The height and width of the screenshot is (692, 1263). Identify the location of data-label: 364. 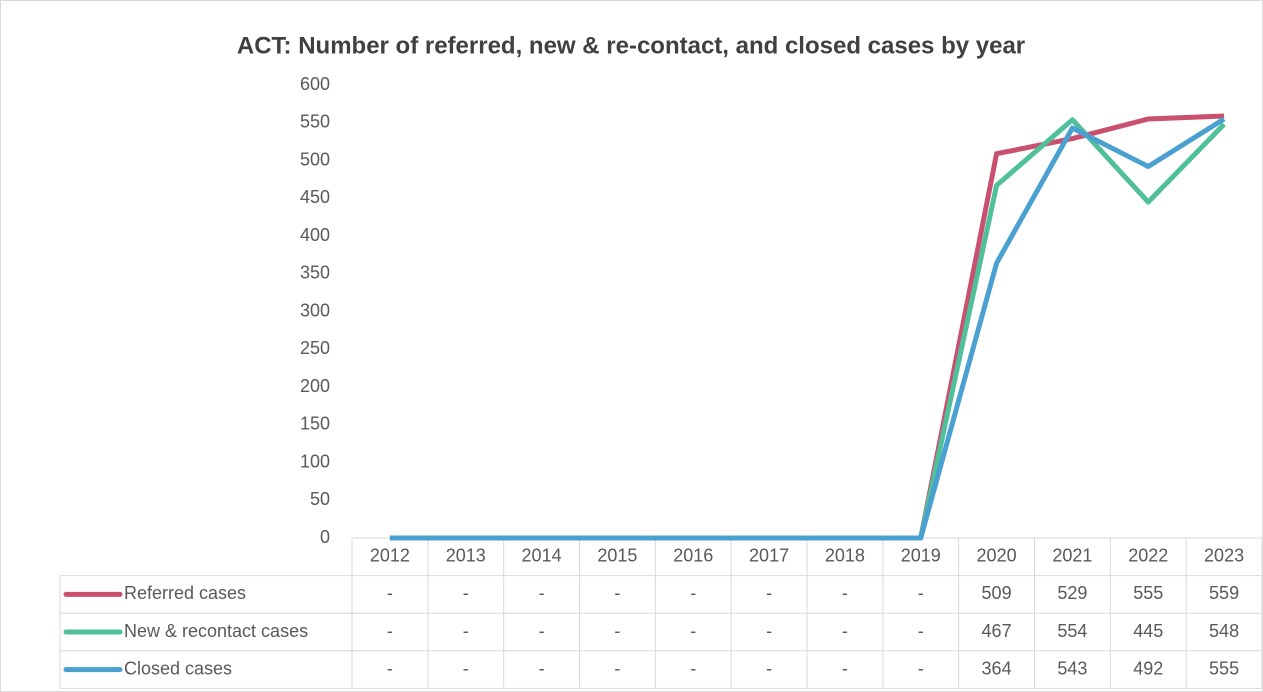
(997, 668).